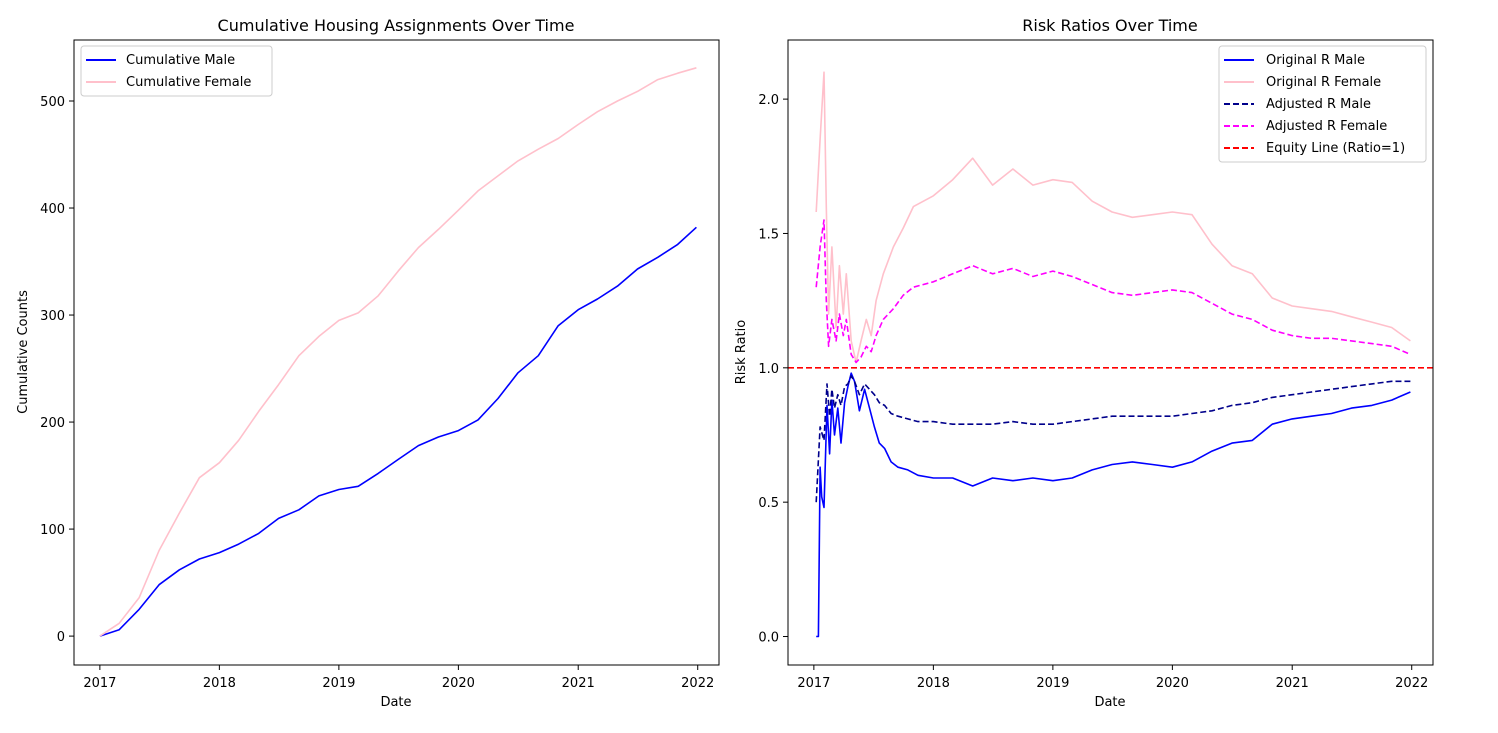 The width and height of the screenshot is (1498, 733). What do you see at coordinates (1335, 148) in the screenshot?
I see `legend-label-equity-line: Equity Line (Ratio=1)` at bounding box center [1335, 148].